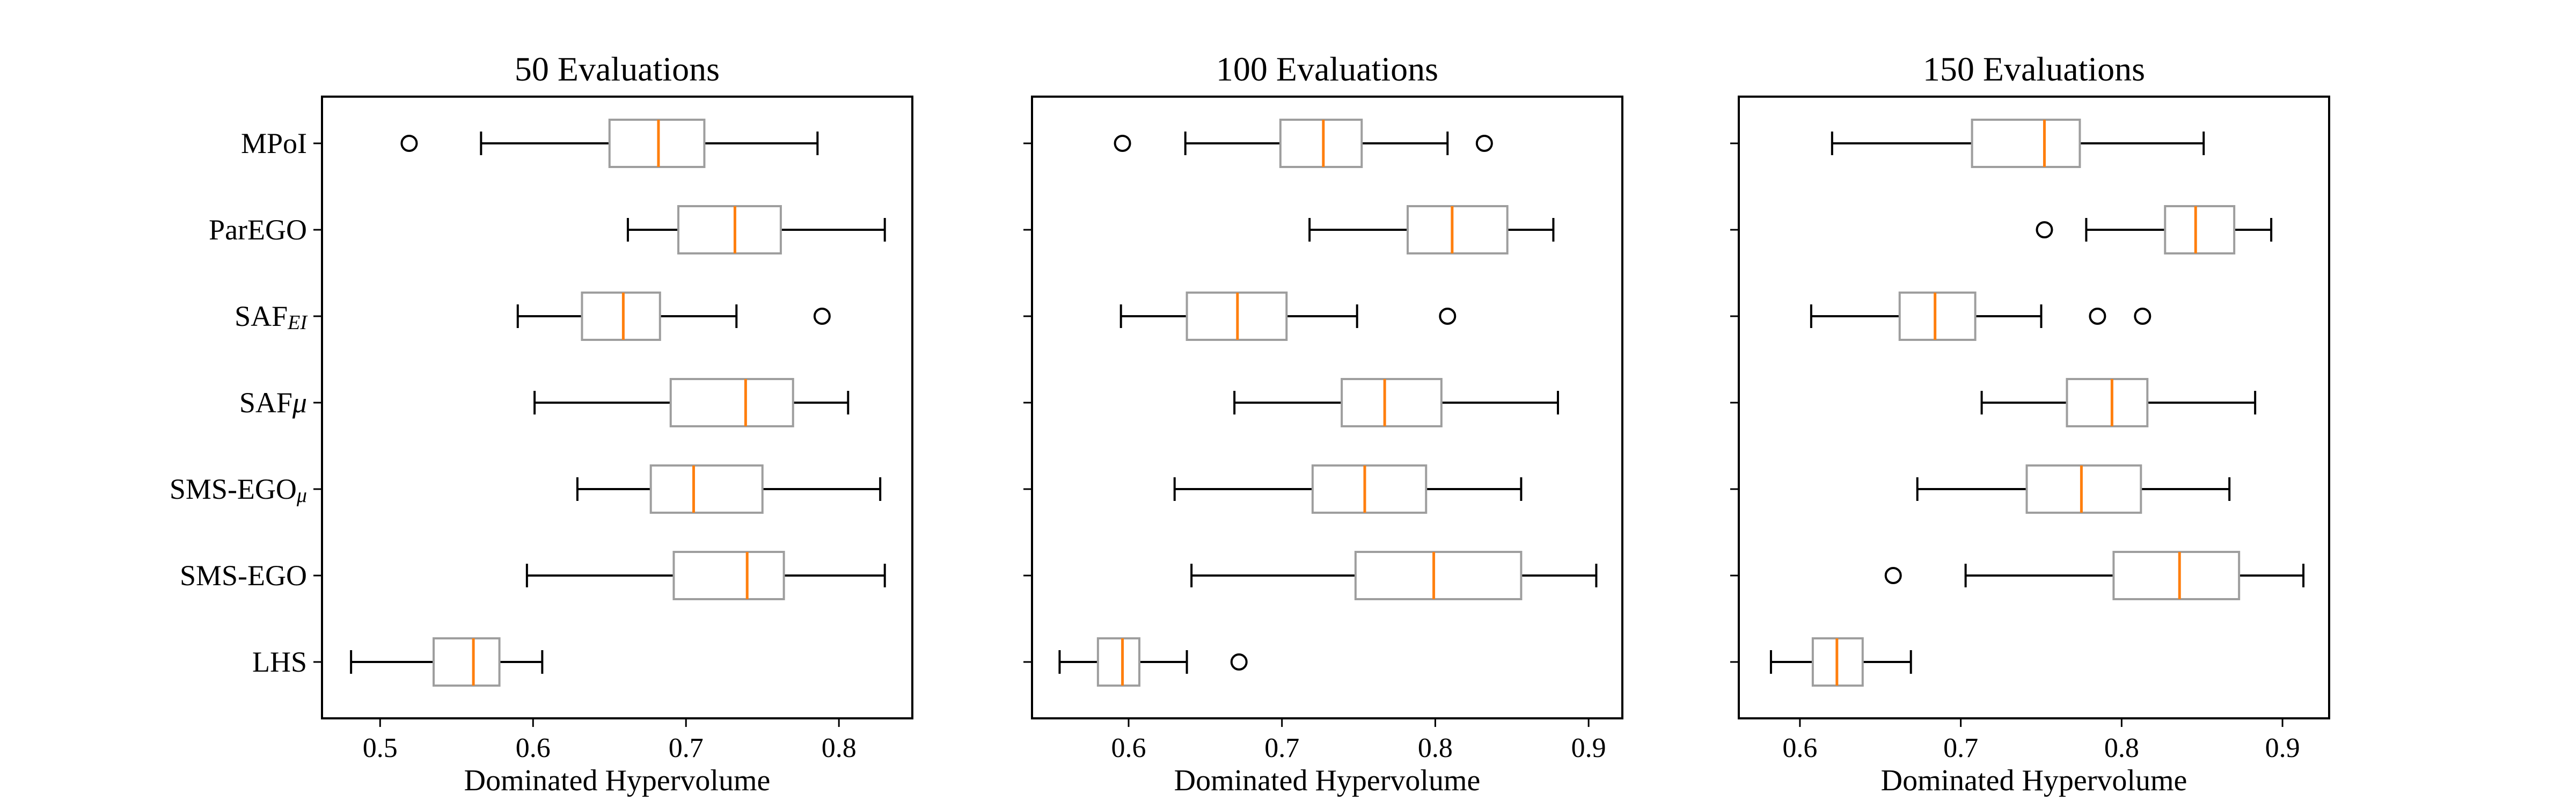 This screenshot has width=2576, height=808. I want to click on category-label-main: MPoI, so click(274, 143).